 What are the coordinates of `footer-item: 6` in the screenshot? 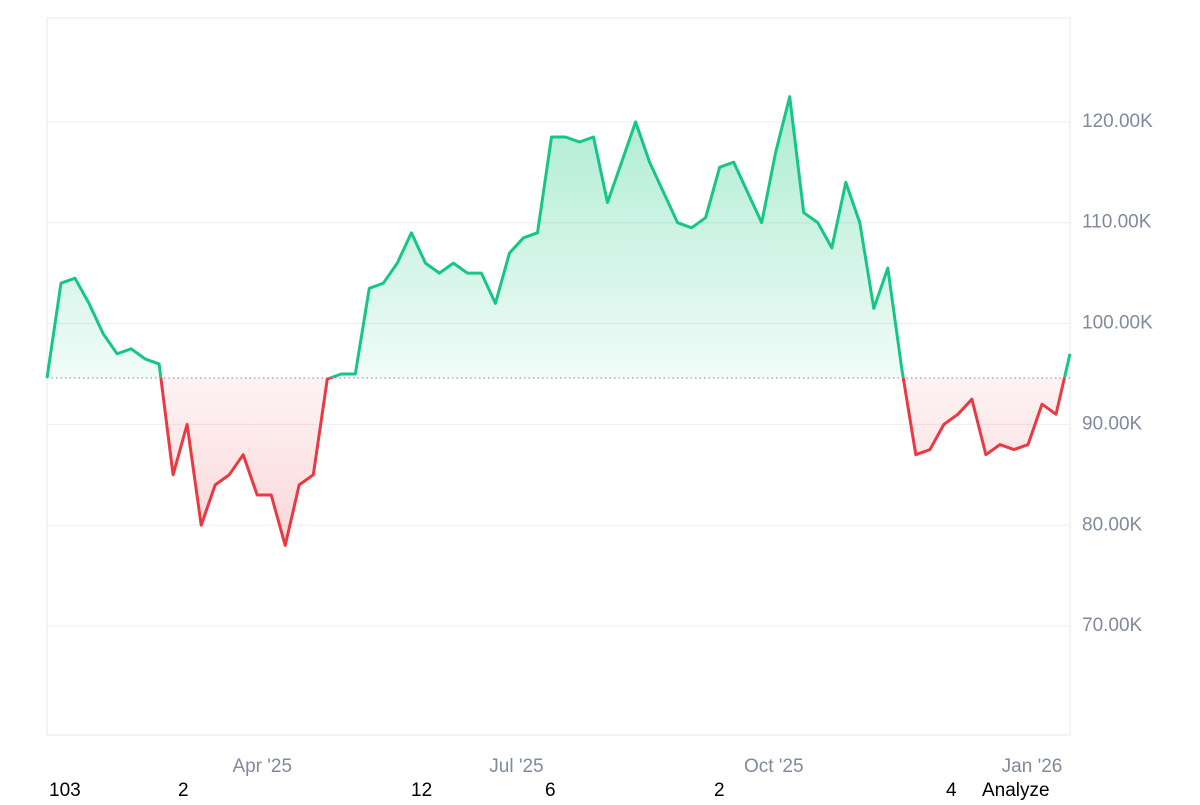 It's located at (550, 790).